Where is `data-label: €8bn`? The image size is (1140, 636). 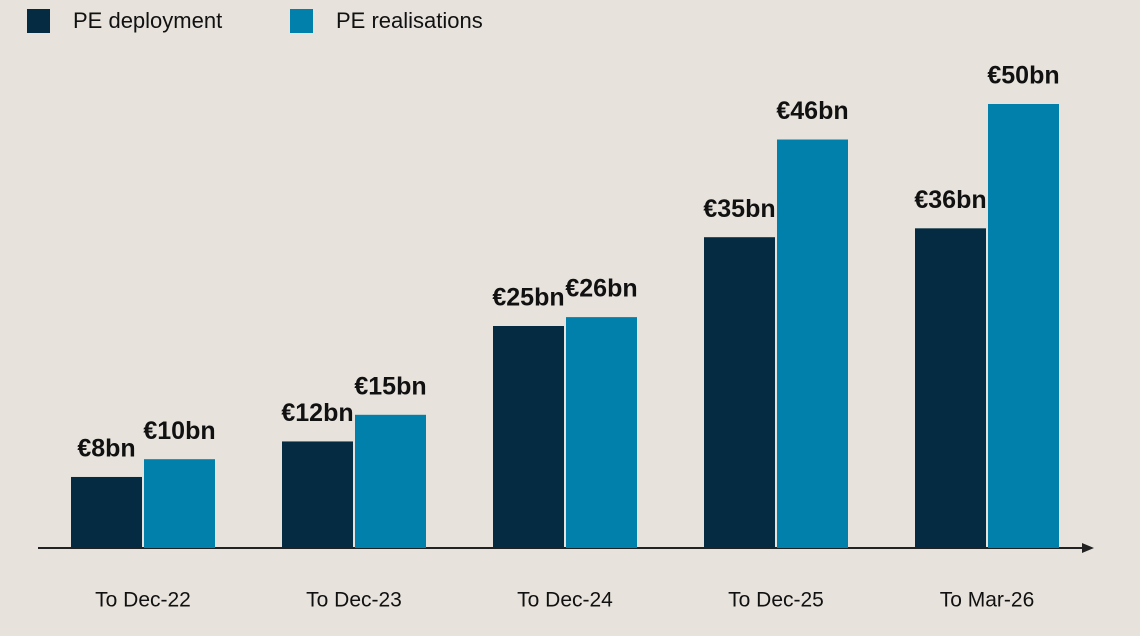 data-label: €8bn is located at coordinates (106, 449).